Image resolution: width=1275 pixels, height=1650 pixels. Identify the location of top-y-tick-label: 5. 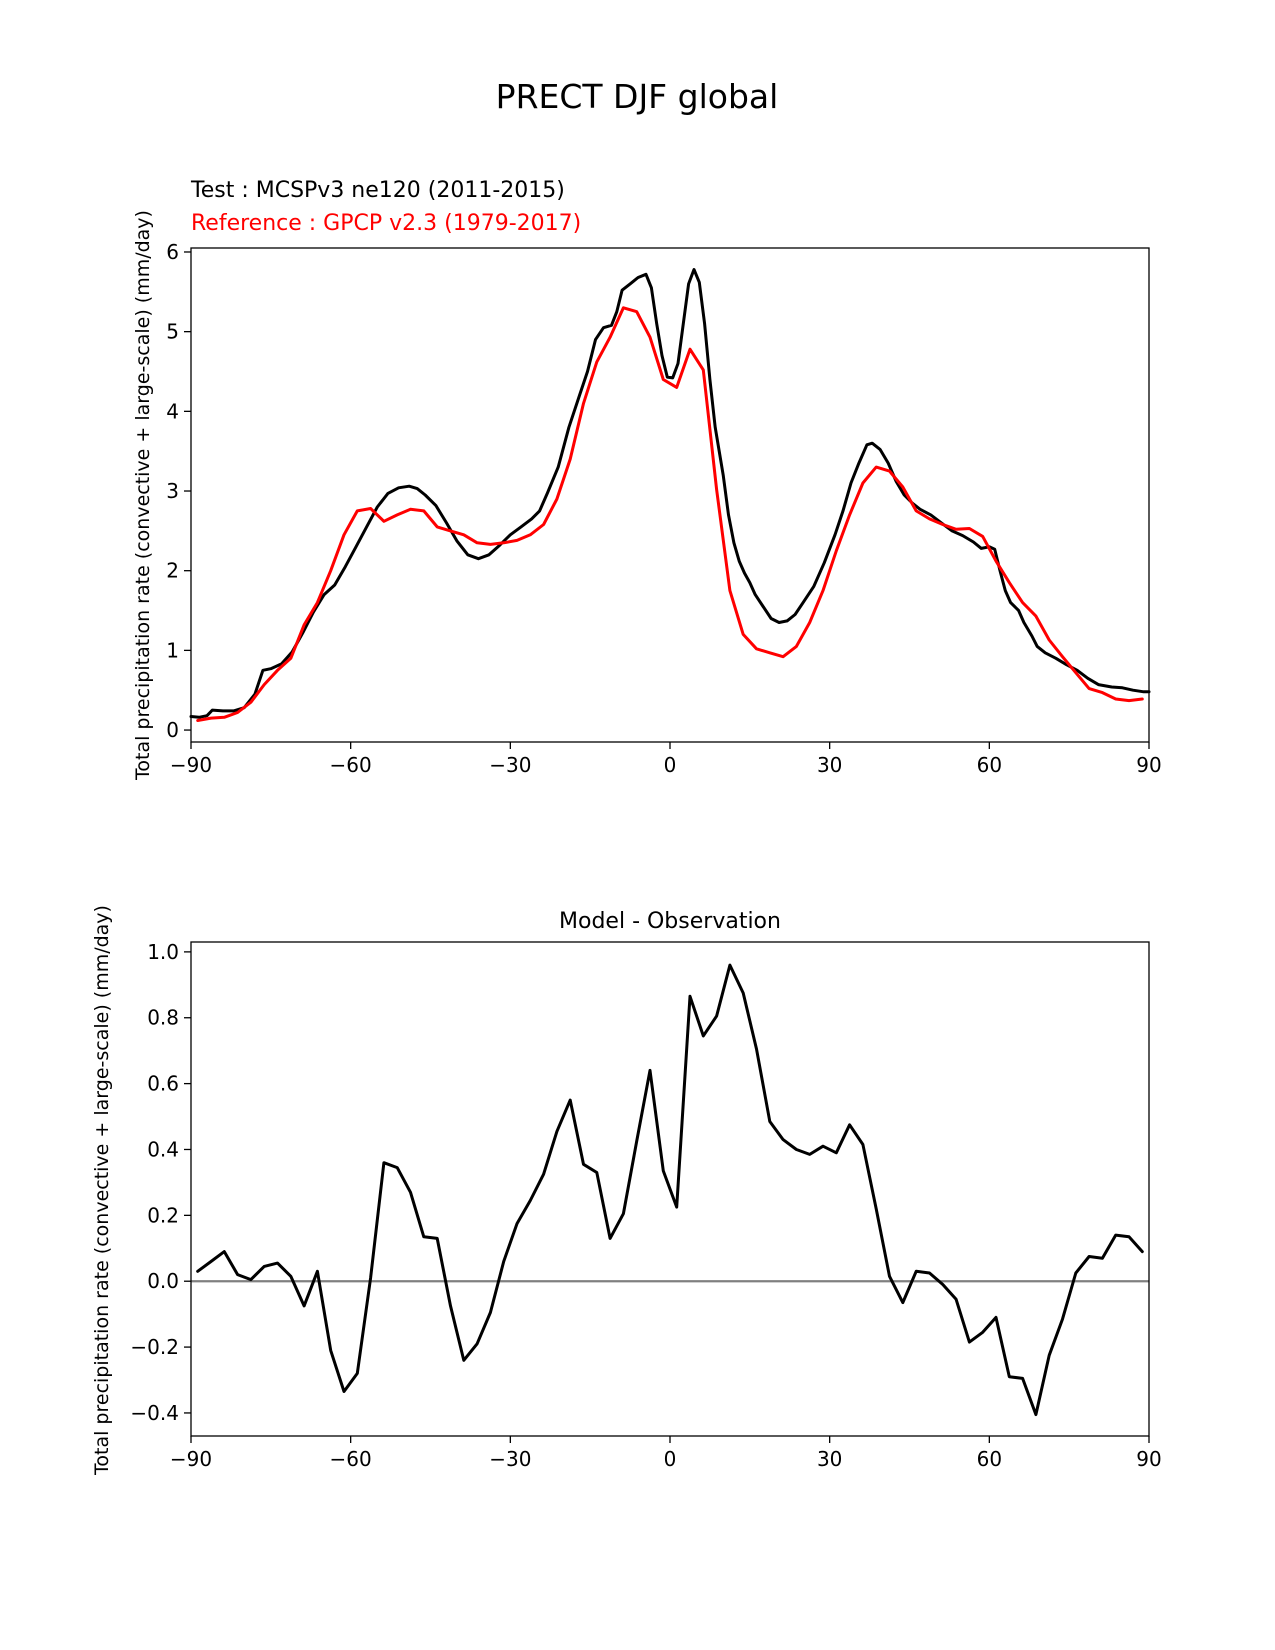
(172, 332).